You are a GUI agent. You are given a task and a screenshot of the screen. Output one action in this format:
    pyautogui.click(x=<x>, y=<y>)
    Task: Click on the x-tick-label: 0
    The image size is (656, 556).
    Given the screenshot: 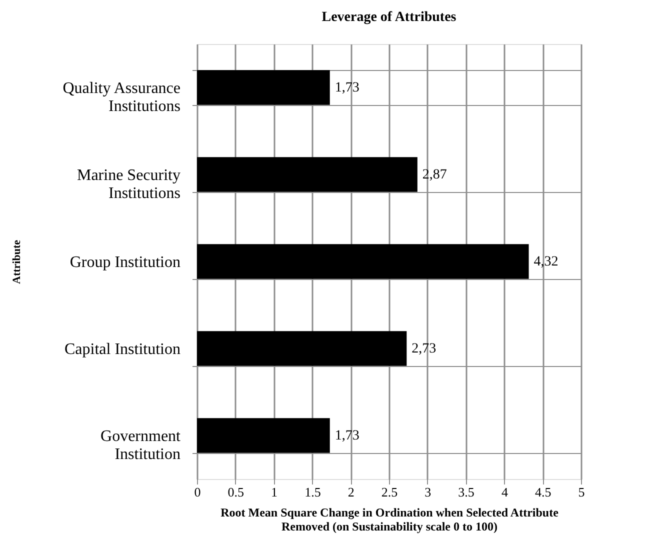 What is the action you would take?
    pyautogui.click(x=197, y=492)
    